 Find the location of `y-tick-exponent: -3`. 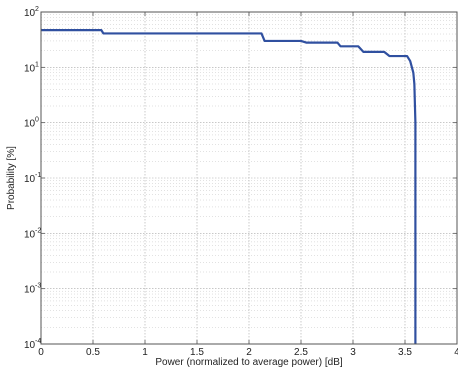

y-tick-exponent: -3 is located at coordinates (38, 286).